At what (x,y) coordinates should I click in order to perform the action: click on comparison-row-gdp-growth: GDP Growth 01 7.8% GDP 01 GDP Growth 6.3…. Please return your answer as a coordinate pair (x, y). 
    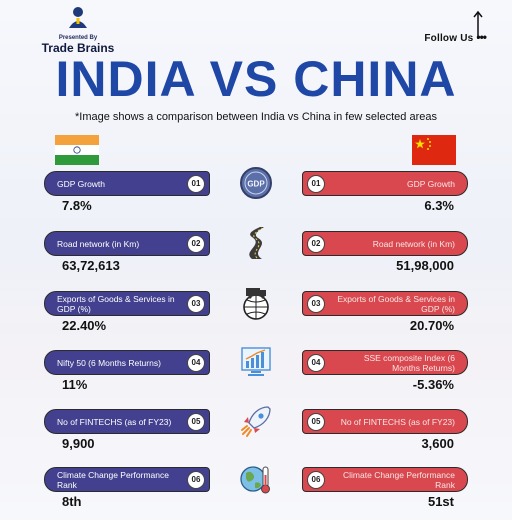
    Looking at the image, I should click on (256, 196).